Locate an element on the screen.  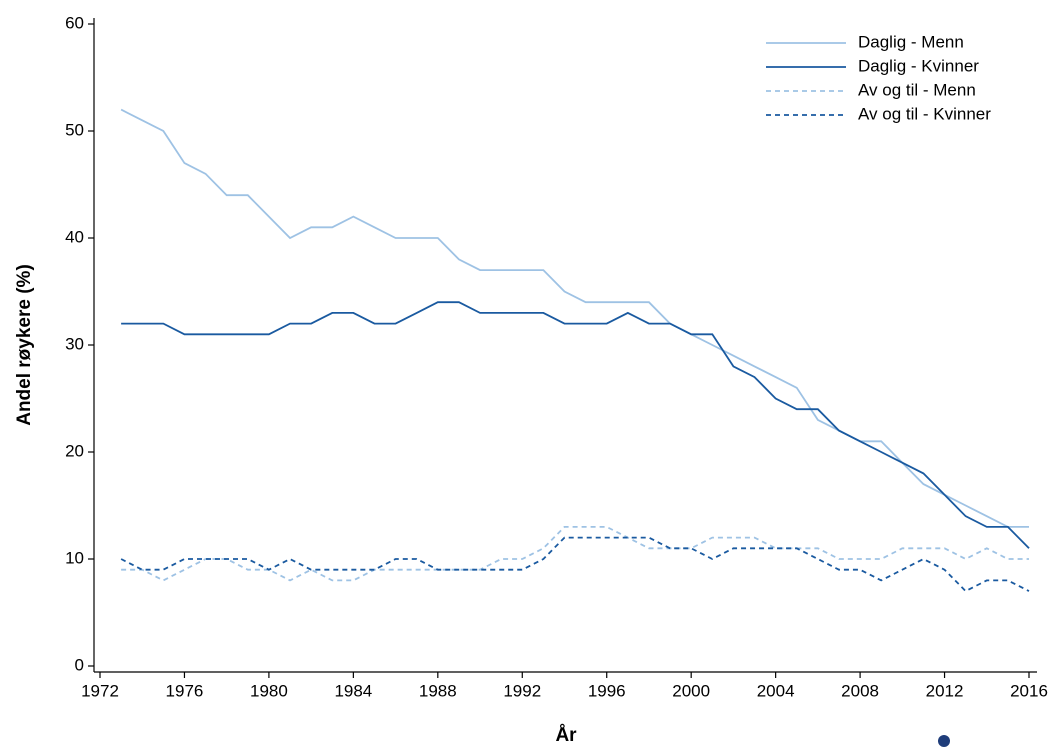
x-axis-label: År is located at coordinates (566, 735).